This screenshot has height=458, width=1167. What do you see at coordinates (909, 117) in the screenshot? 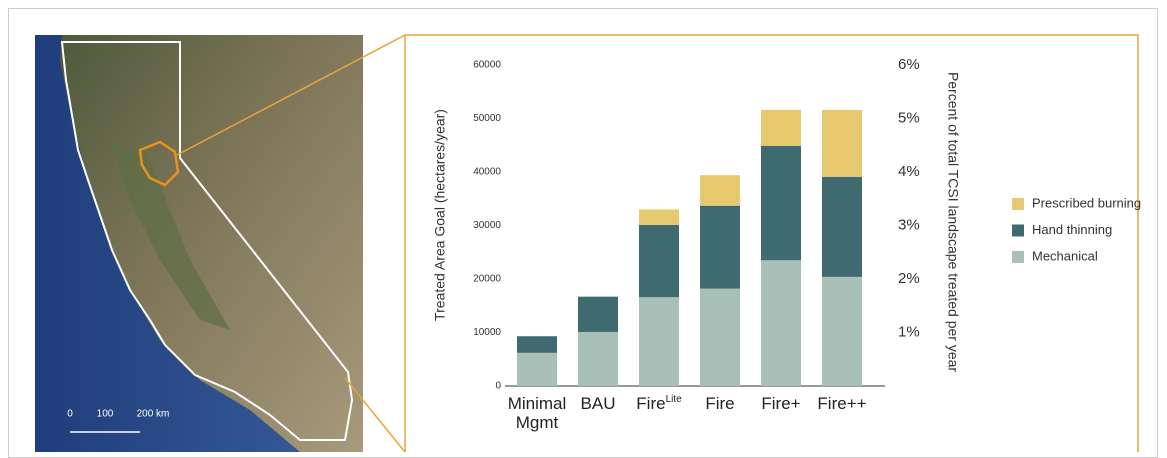
I see `y2-tick-label: 5%` at bounding box center [909, 117].